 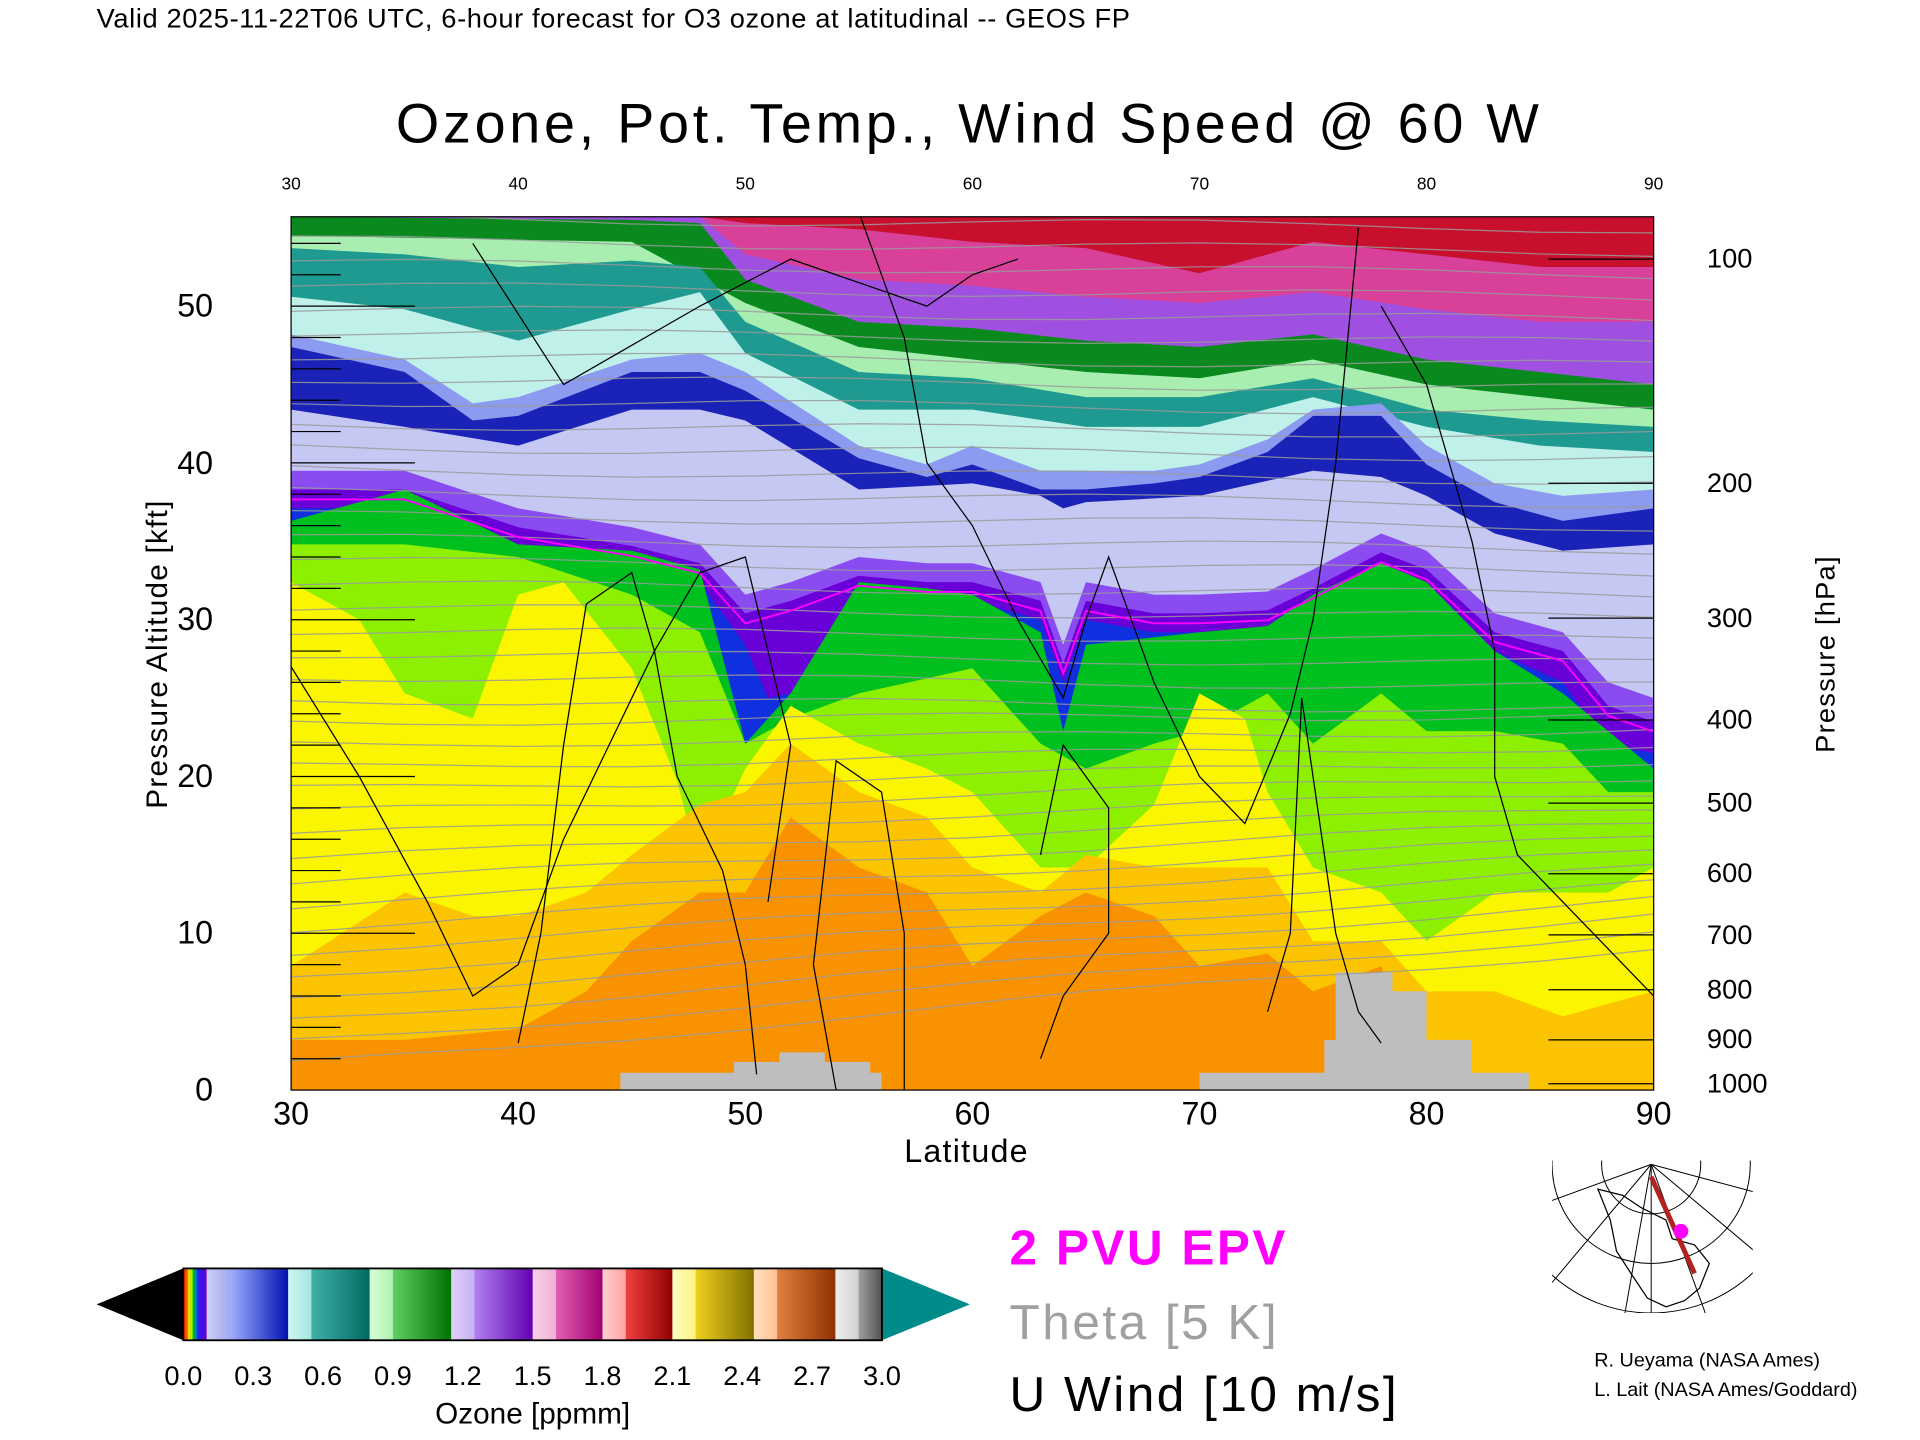 I want to click on pressure-tick-label: 200, so click(x=1729, y=483).